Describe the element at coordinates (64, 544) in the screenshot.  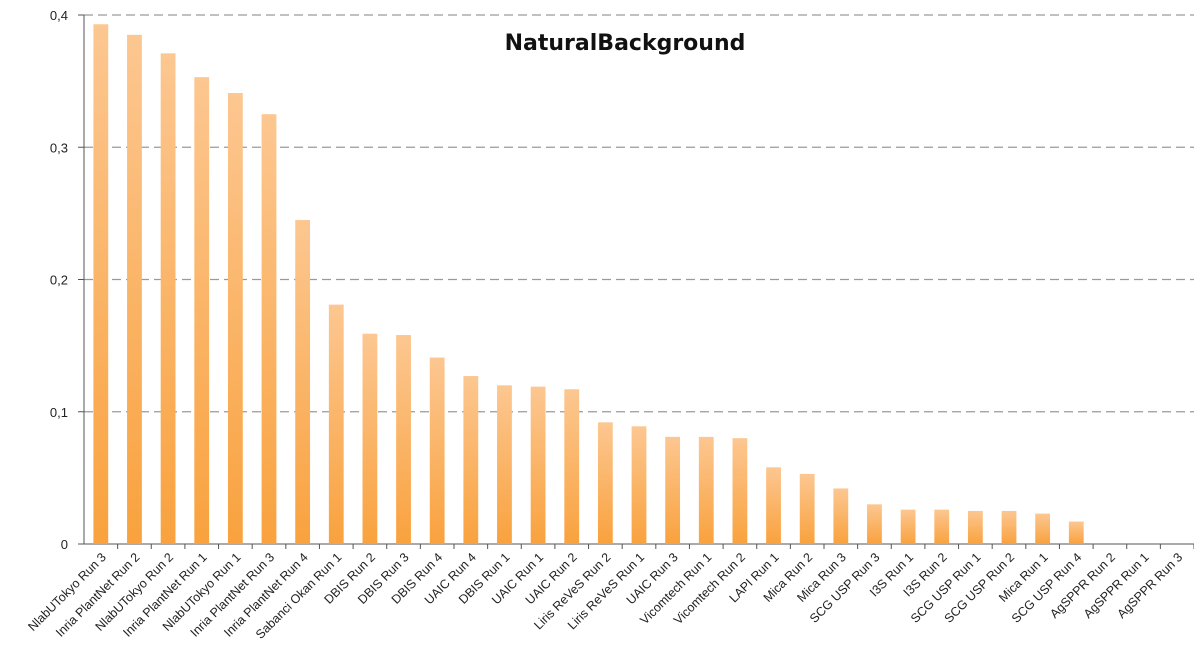
I see `y-tick-label: 0` at that location.